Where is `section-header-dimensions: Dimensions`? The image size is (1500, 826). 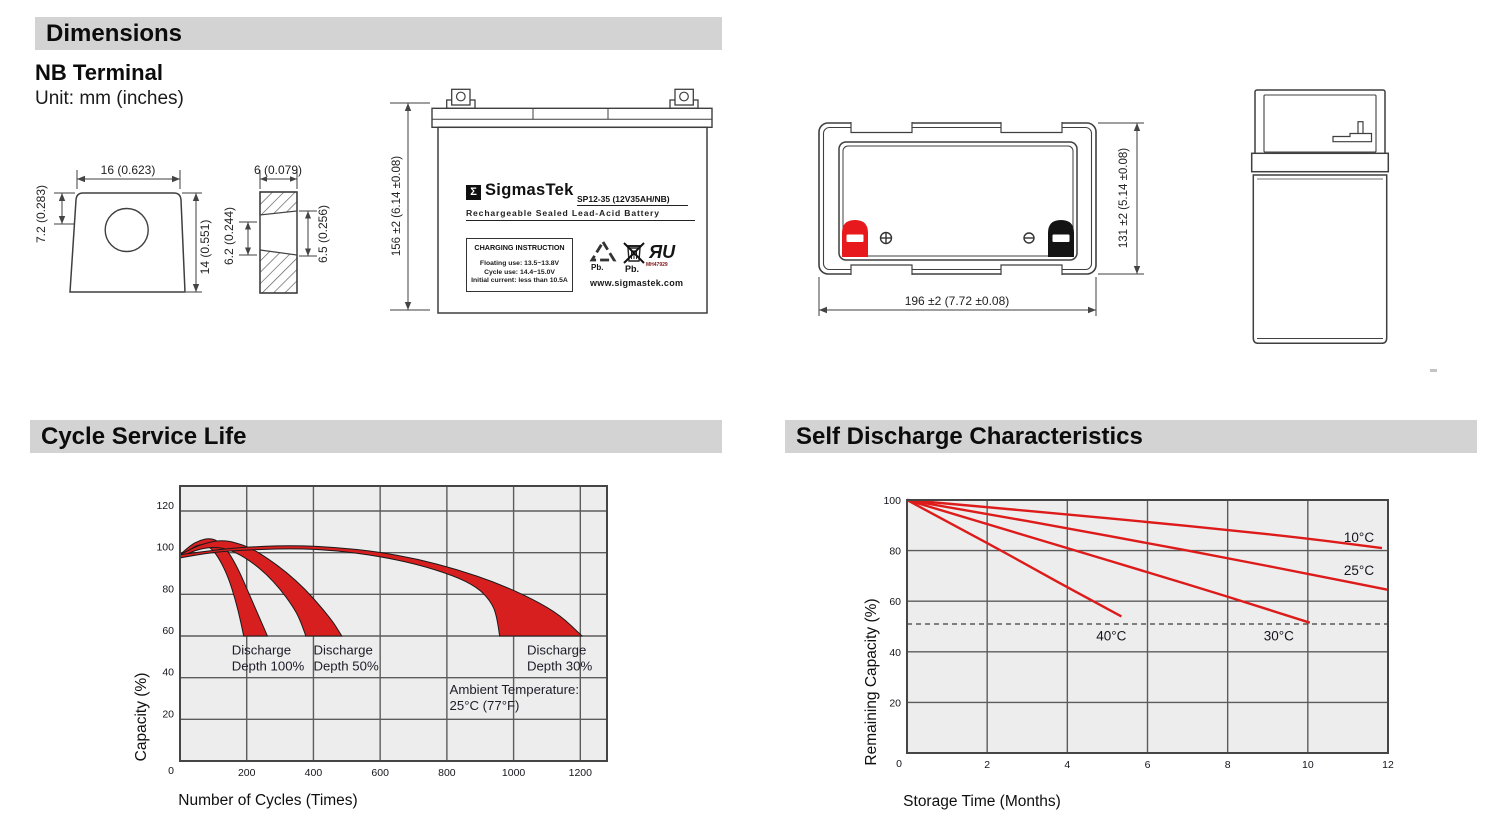 section-header-dimensions: Dimensions is located at coordinates (378, 33).